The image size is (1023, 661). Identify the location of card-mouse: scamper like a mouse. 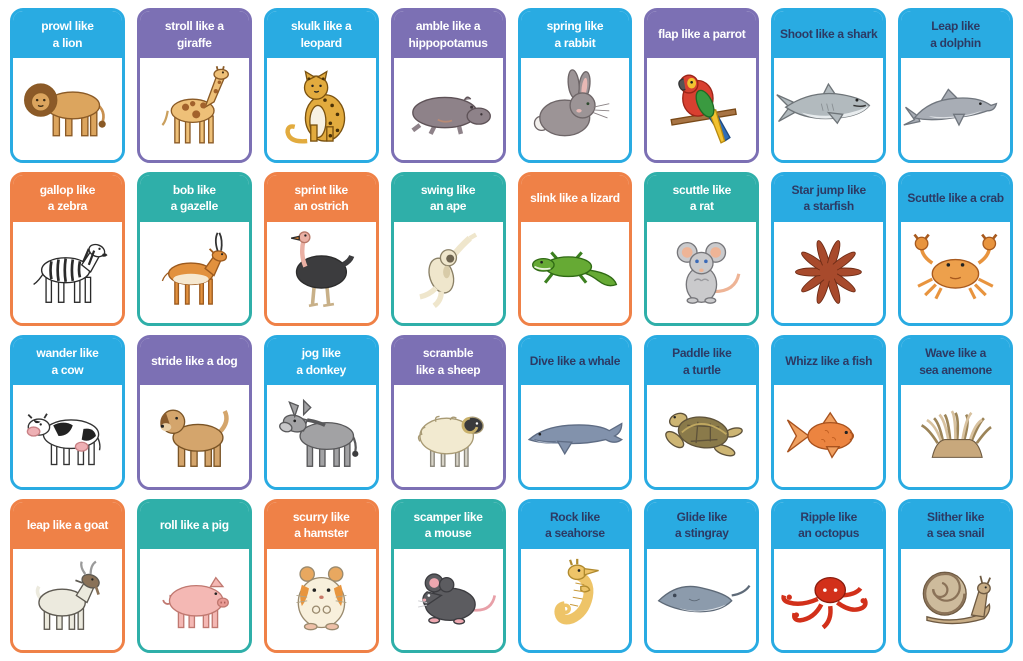
(448, 575).